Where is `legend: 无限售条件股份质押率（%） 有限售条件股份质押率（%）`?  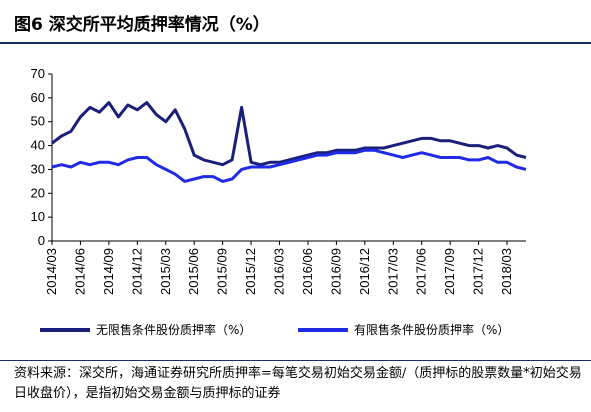 legend: 无限售条件股份质押率（%） 有限售条件股份质押率（%） is located at coordinates (274, 329).